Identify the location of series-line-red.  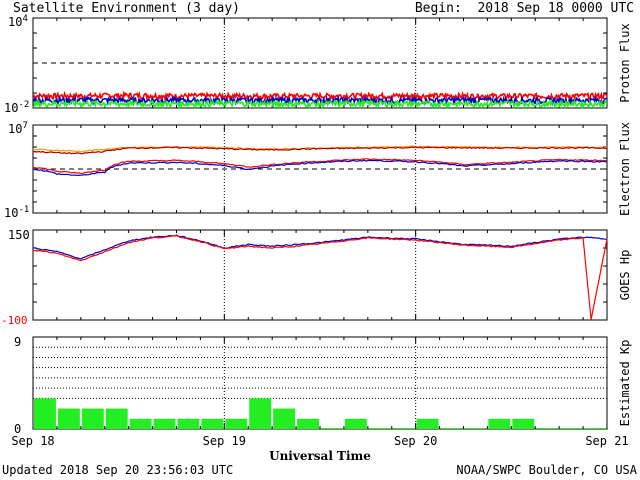
(320, 166).